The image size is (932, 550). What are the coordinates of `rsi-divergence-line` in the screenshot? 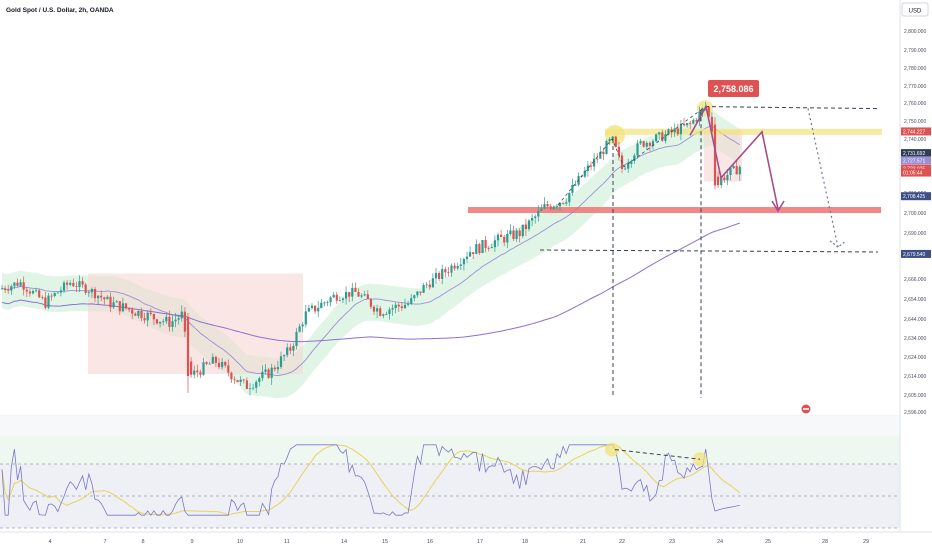 It's located at (657, 454).